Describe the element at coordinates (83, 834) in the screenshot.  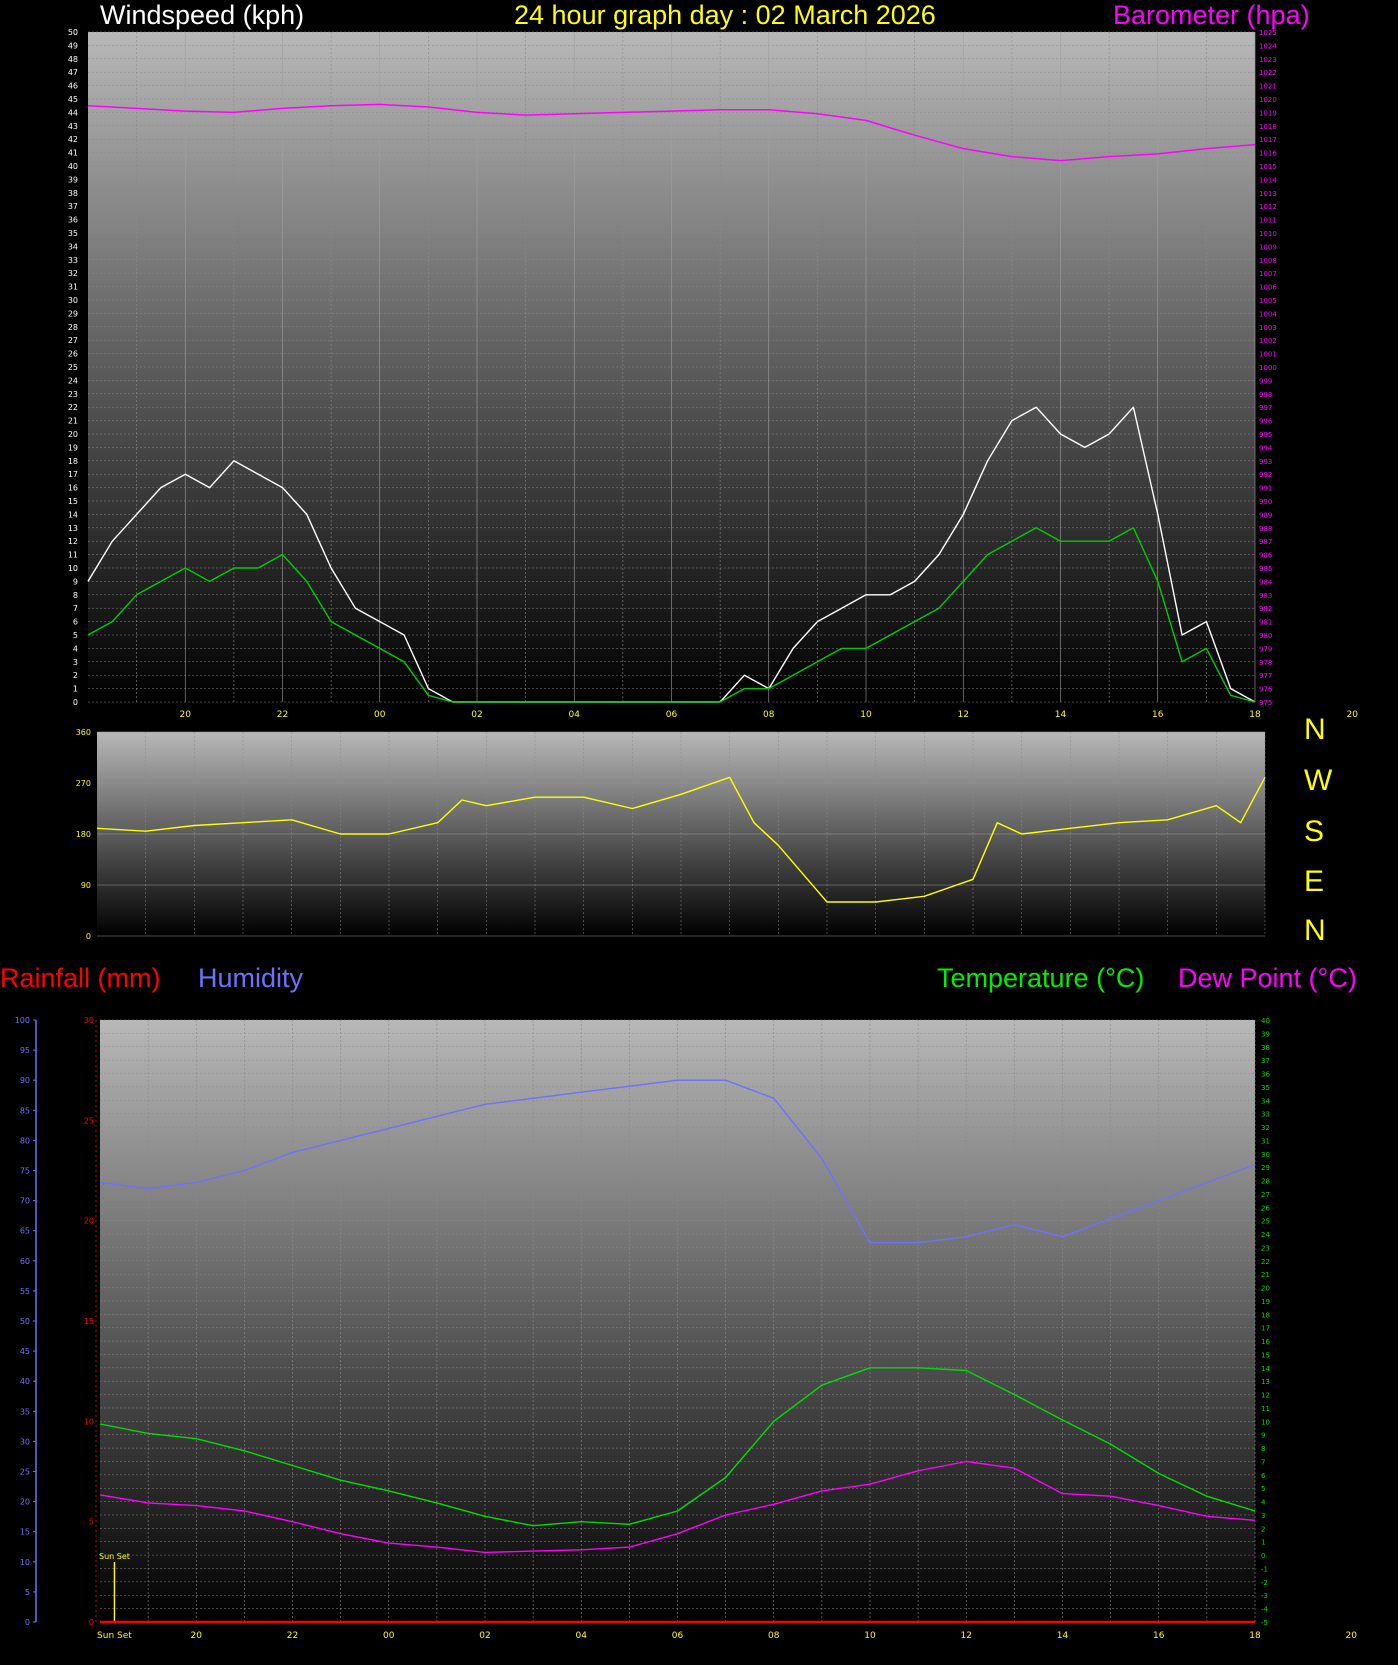
I see `direction-y-tick: 180` at that location.